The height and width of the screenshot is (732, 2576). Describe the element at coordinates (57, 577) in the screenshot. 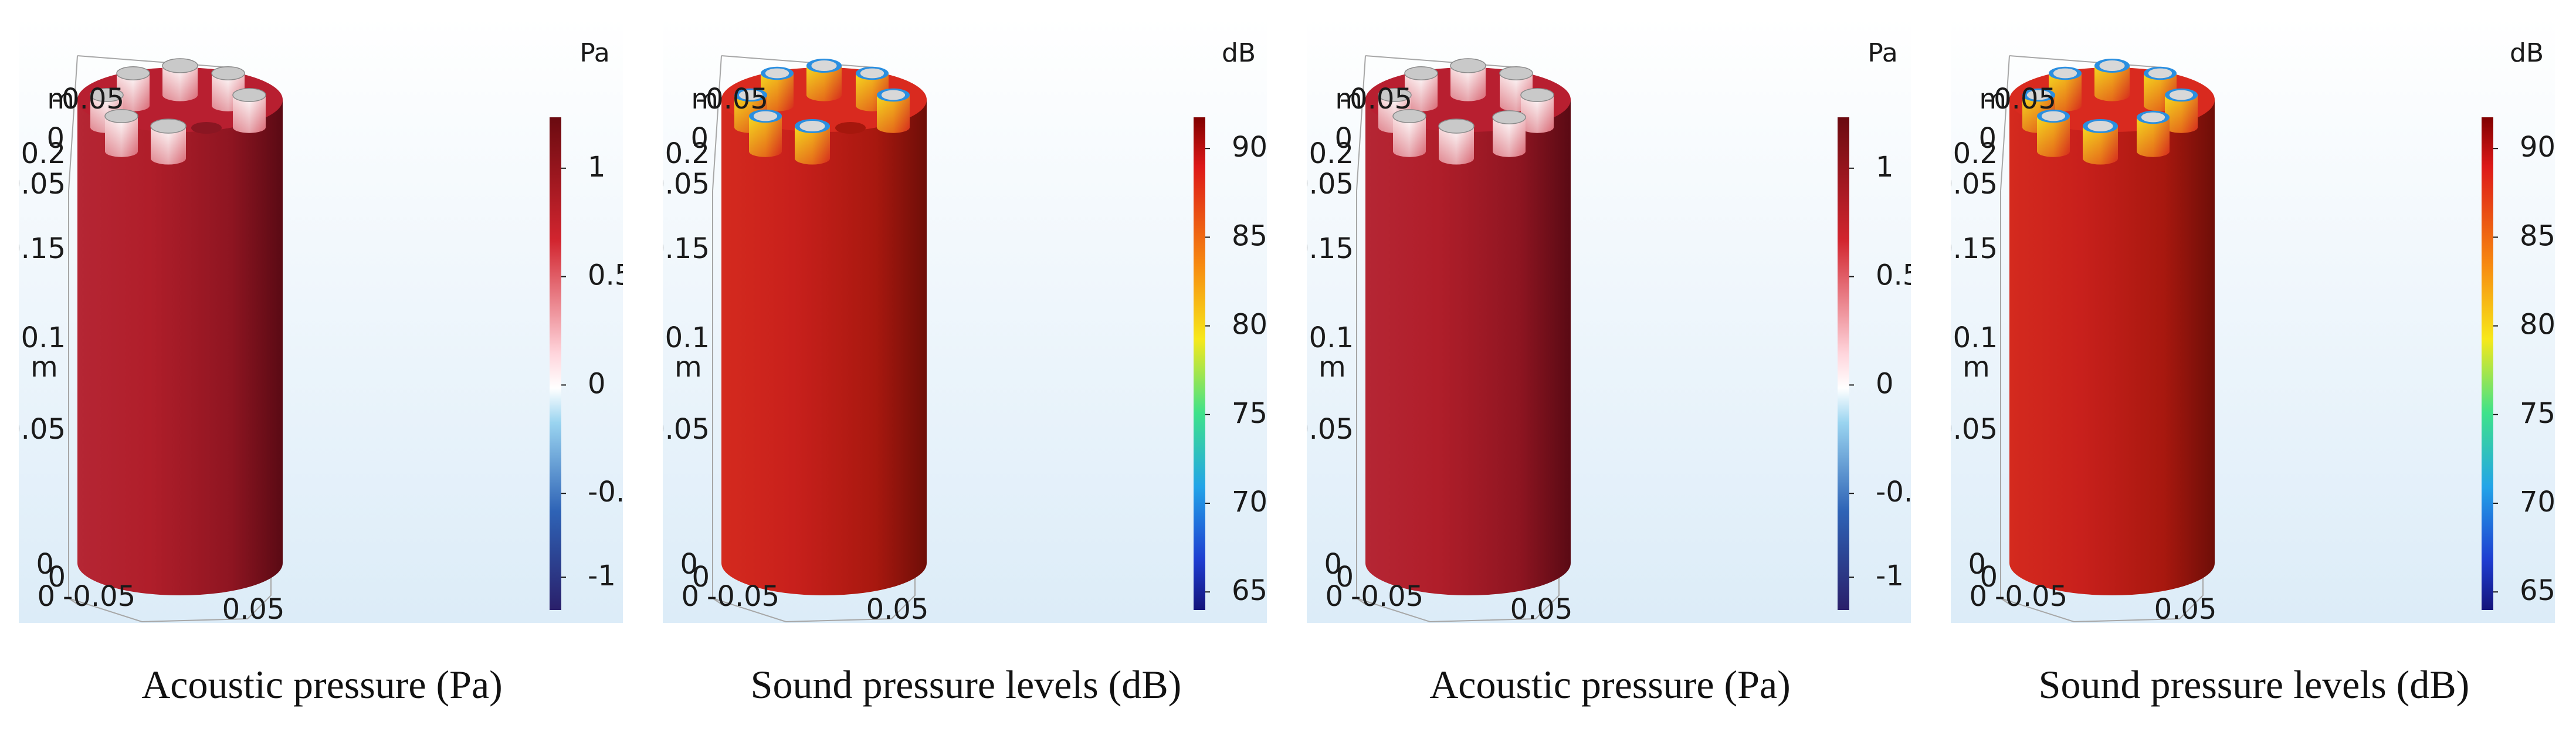

I see `z-tick-label: 0` at that location.